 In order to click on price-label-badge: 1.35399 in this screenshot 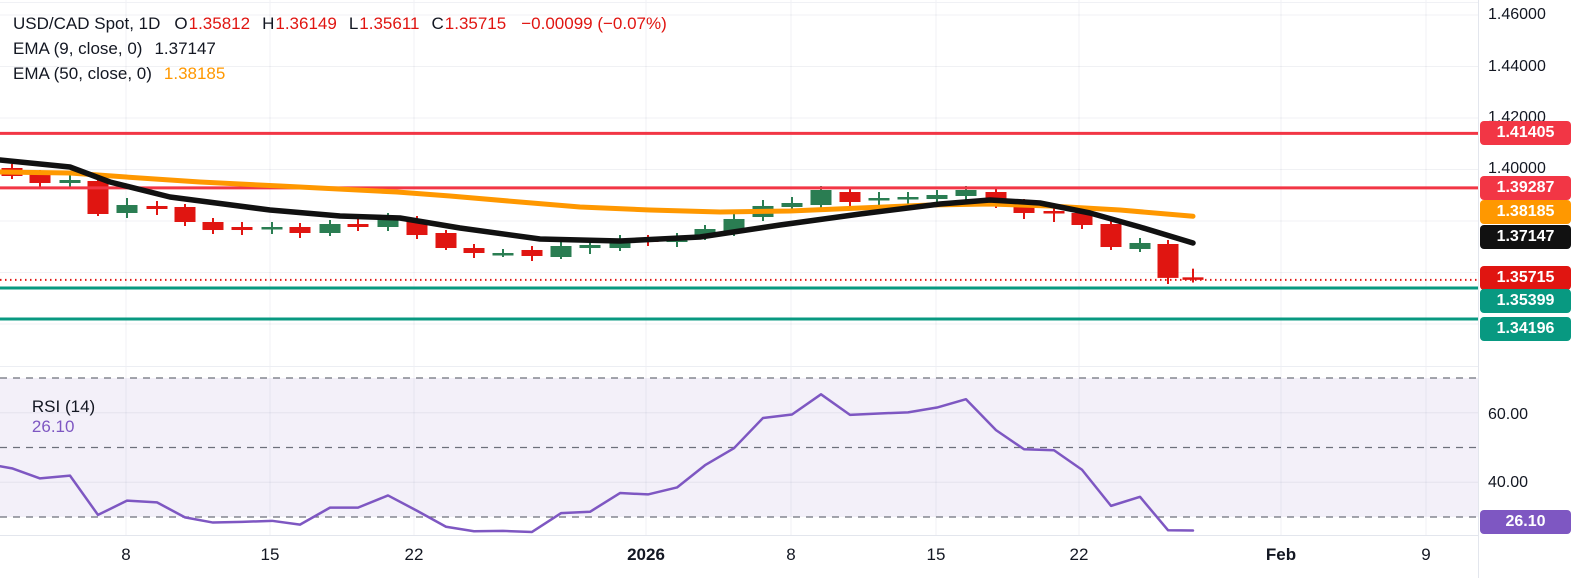, I will do `click(1525, 301)`.